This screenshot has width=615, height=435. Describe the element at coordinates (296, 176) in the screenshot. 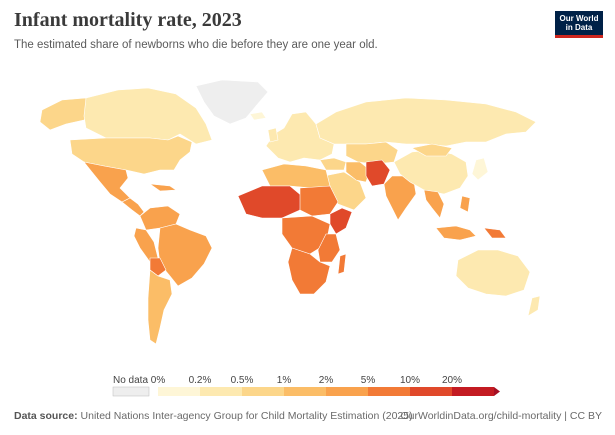

I see `region-north-africa` at that location.